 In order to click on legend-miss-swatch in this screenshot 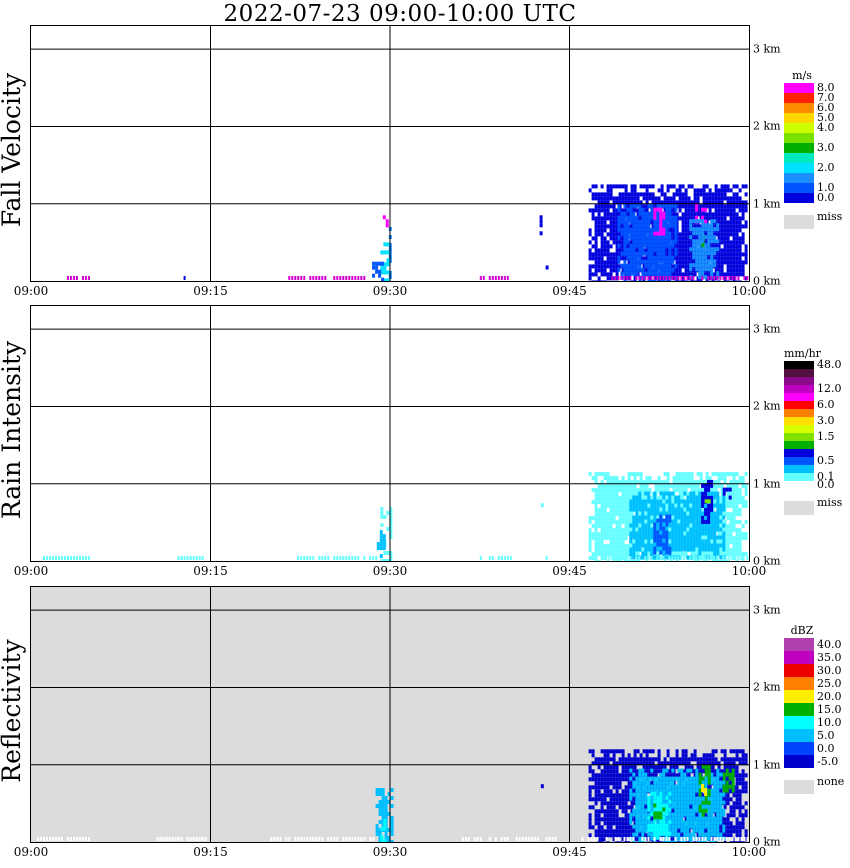, I will do `click(799, 222)`.